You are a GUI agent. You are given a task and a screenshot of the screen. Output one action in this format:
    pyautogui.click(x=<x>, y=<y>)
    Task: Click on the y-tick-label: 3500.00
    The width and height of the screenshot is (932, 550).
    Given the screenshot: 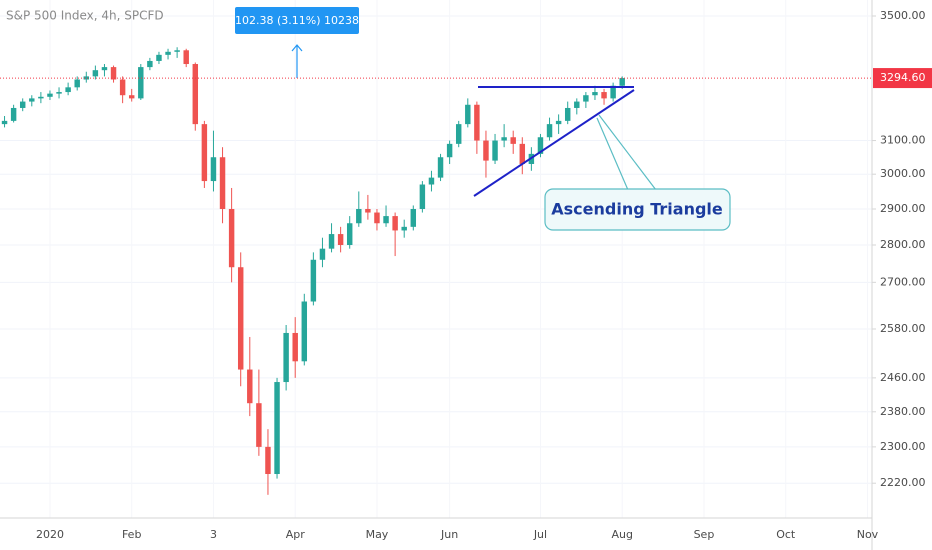 What is the action you would take?
    pyautogui.click(x=903, y=15)
    